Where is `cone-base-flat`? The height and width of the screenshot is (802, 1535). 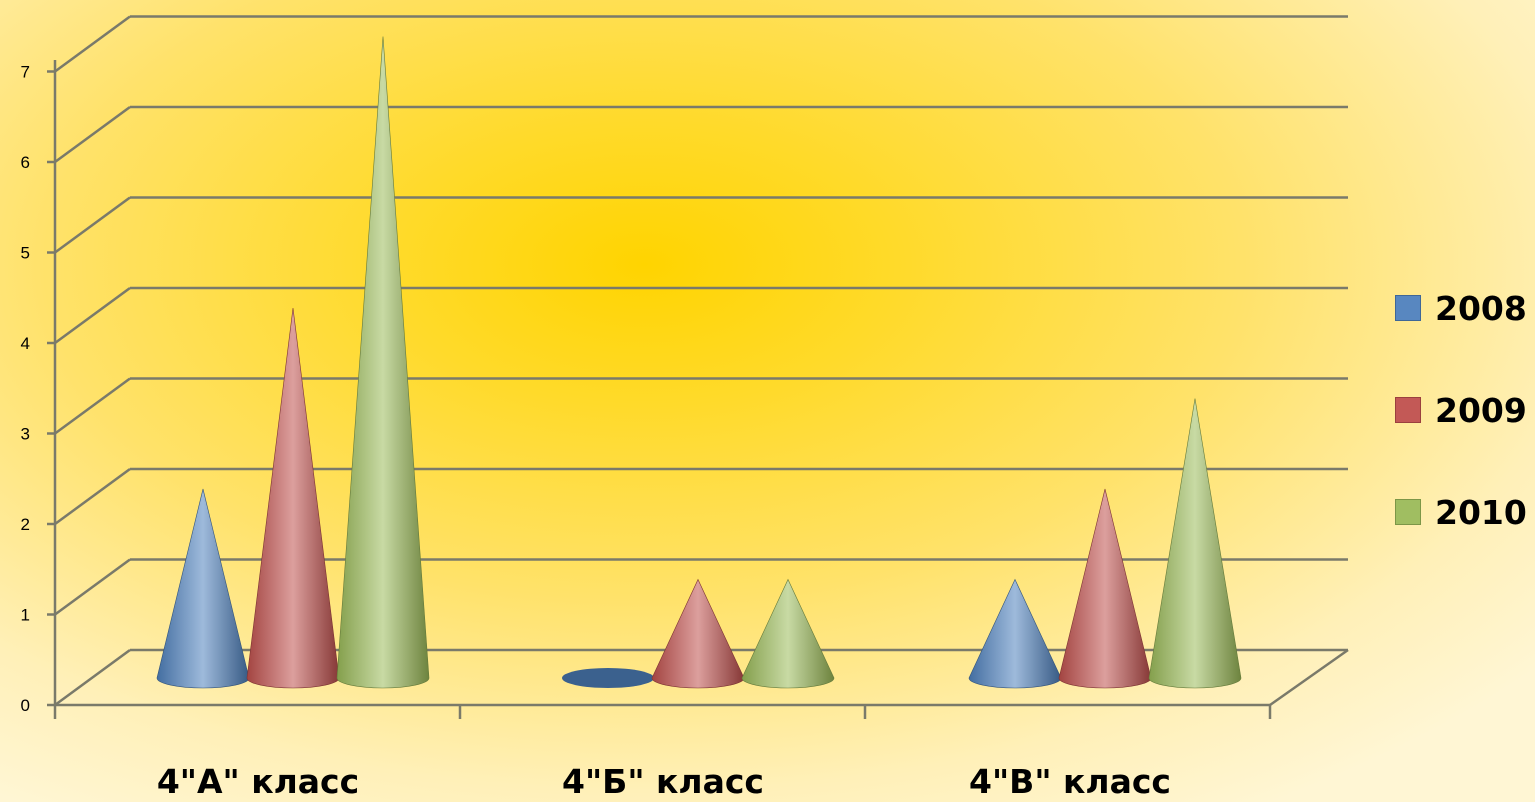
cone-base-flat is located at coordinates (608, 678).